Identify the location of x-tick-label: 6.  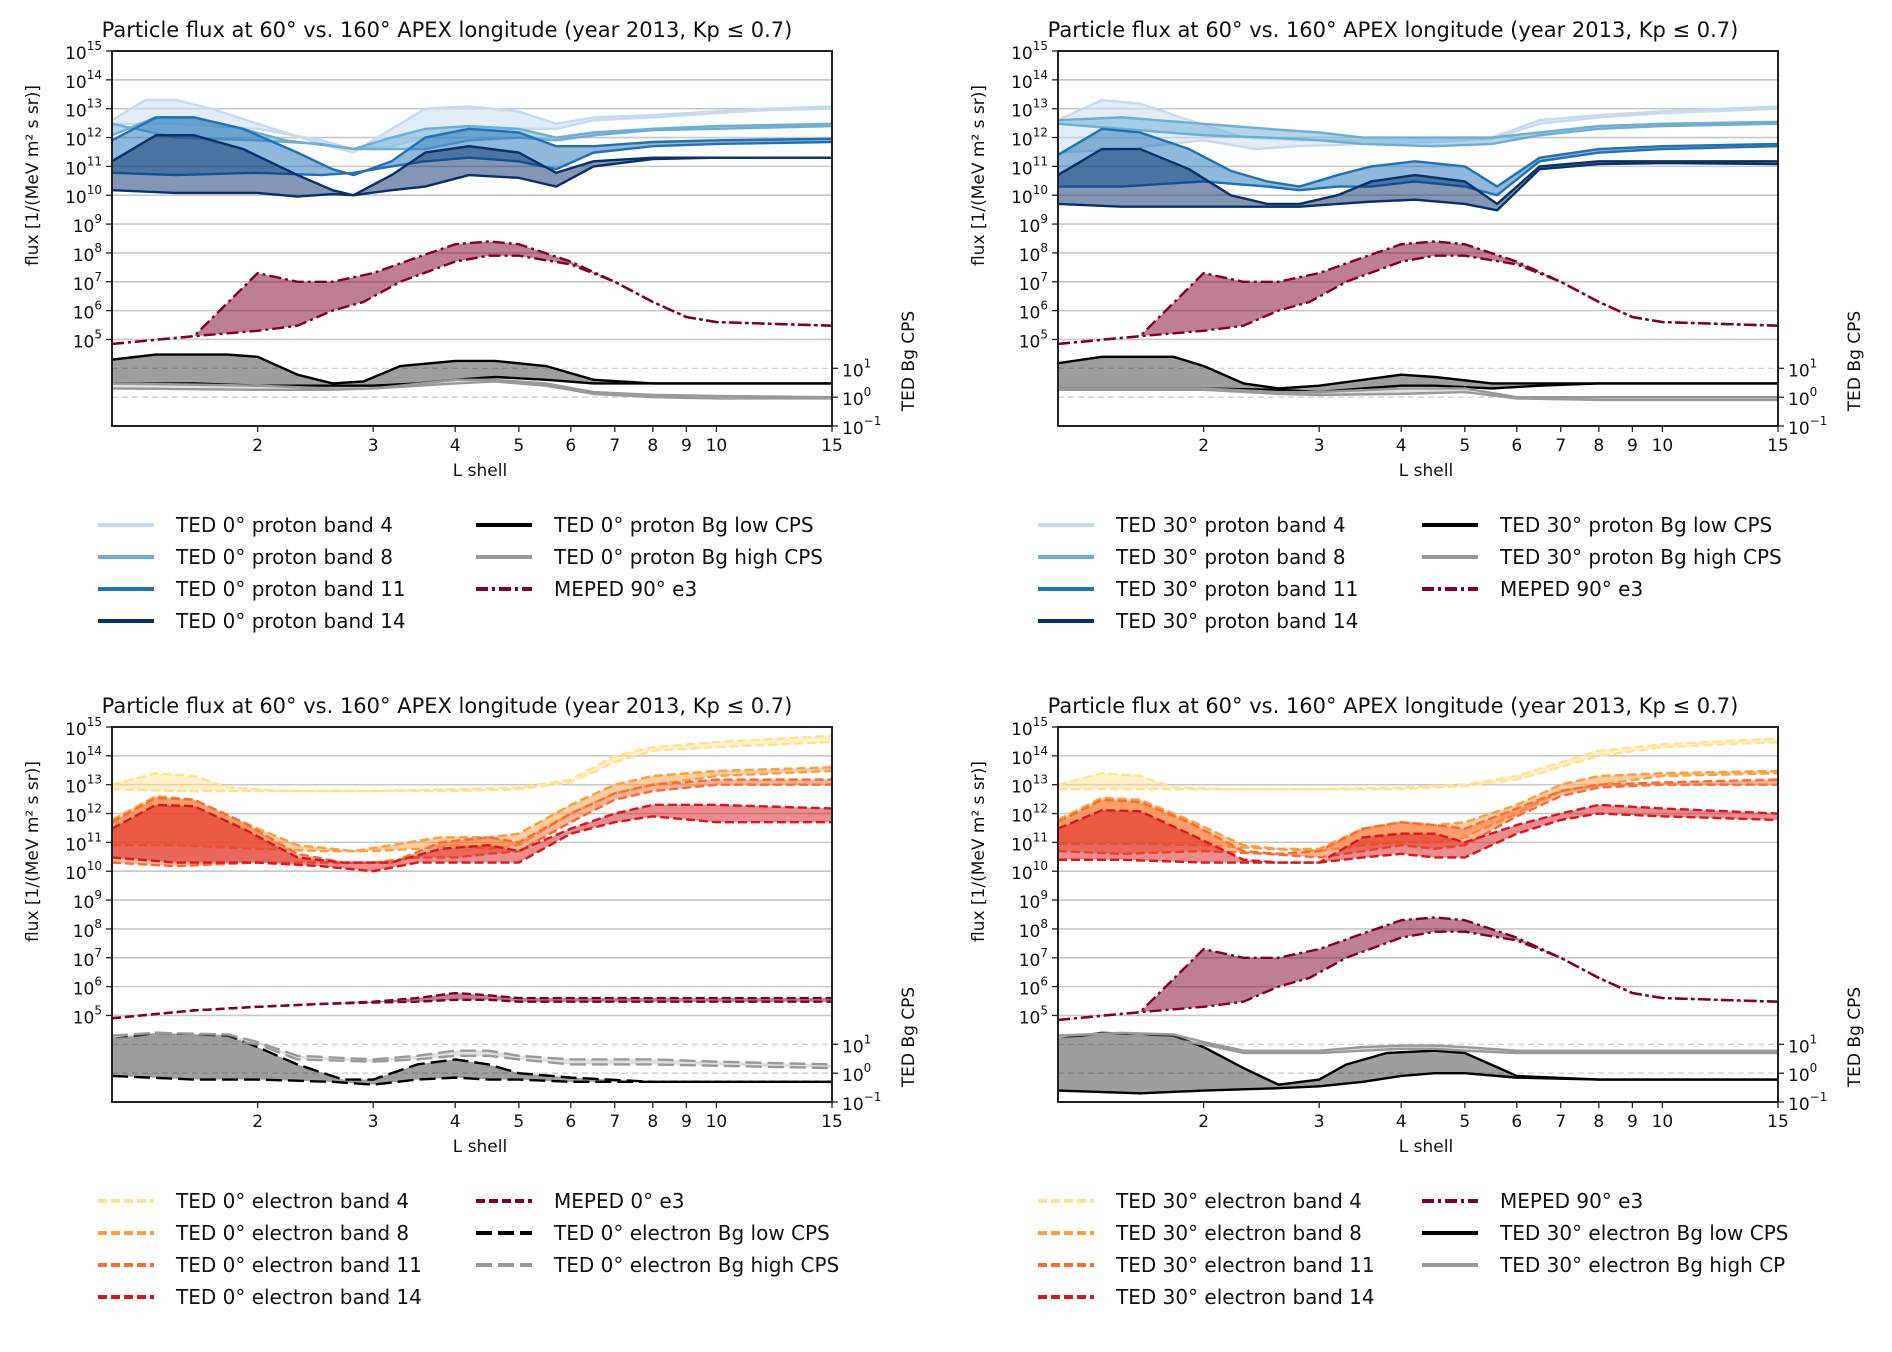
(570, 446).